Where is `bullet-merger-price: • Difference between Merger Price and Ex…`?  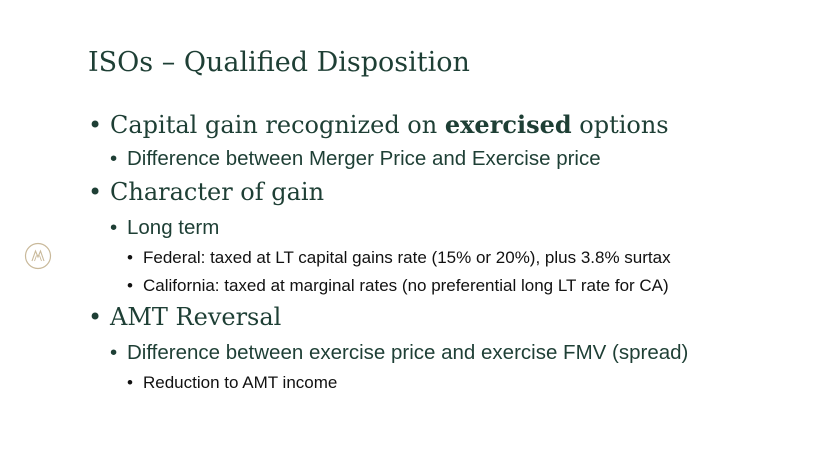 bullet-merger-price: • Difference between Merger Price and Ex… is located at coordinates (355, 159).